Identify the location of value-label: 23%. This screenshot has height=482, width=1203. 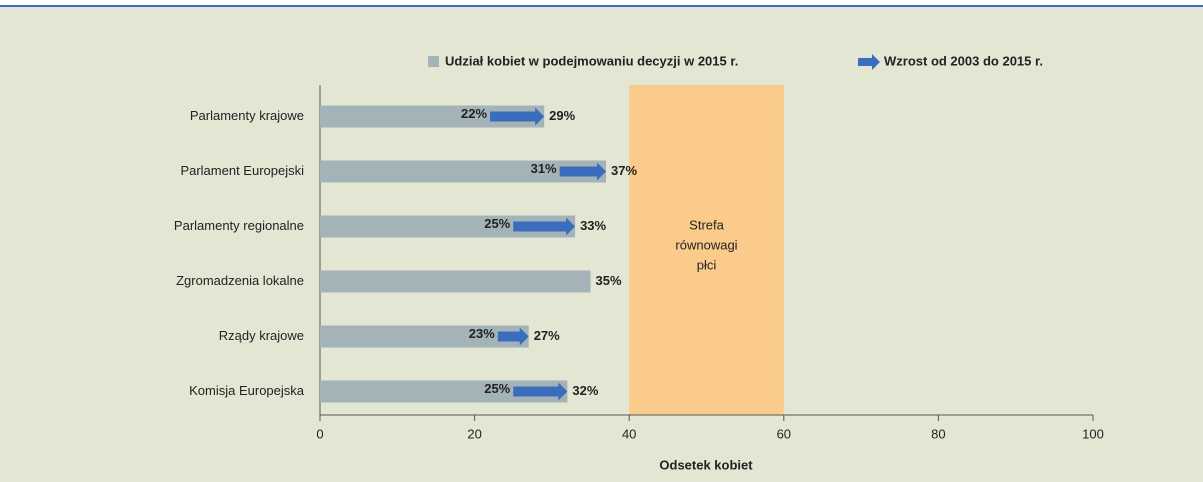
(482, 333).